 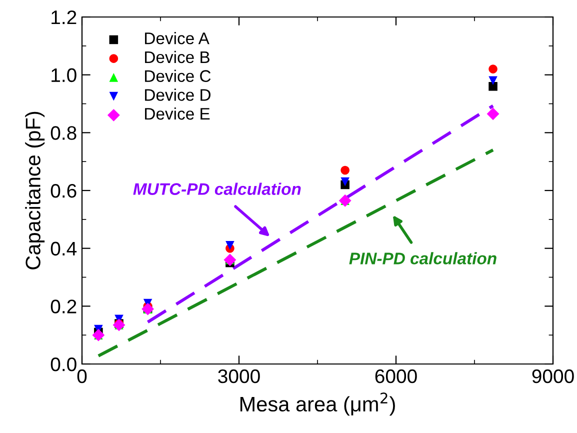 I want to click on y-tick-label: 1.2, so click(x=64, y=17).